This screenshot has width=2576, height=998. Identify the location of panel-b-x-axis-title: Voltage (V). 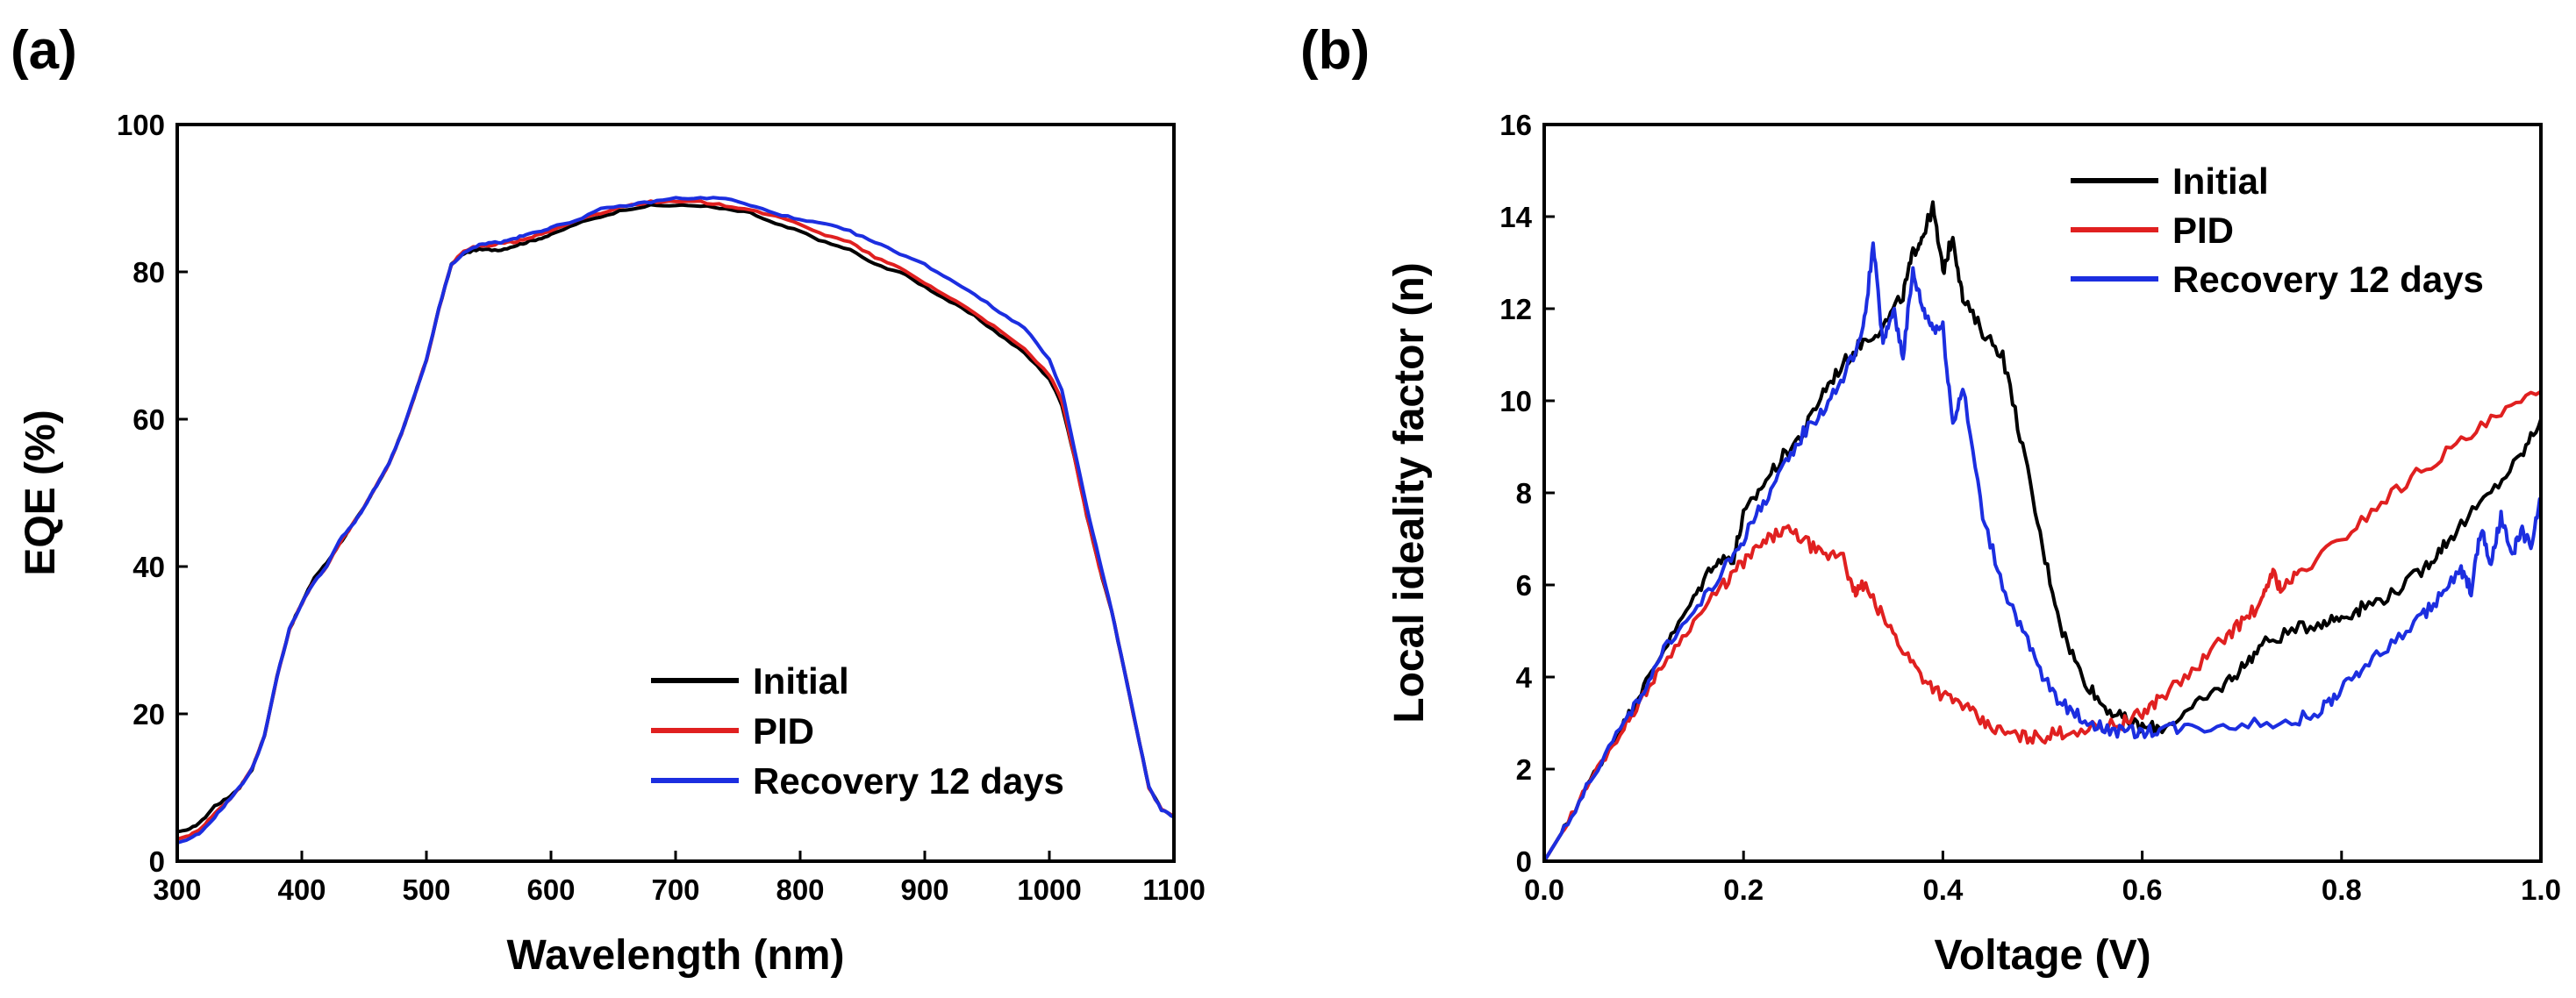
(2042, 955).